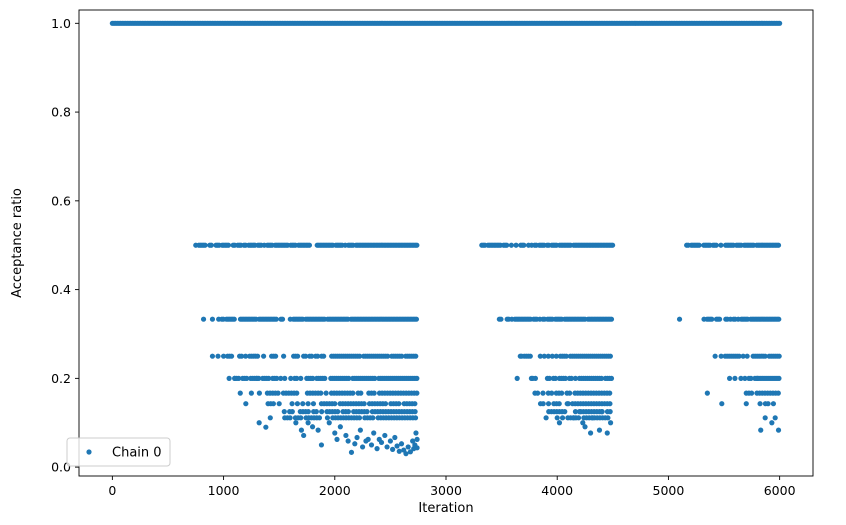  I want to click on x-tick-label: 0, so click(112, 490).